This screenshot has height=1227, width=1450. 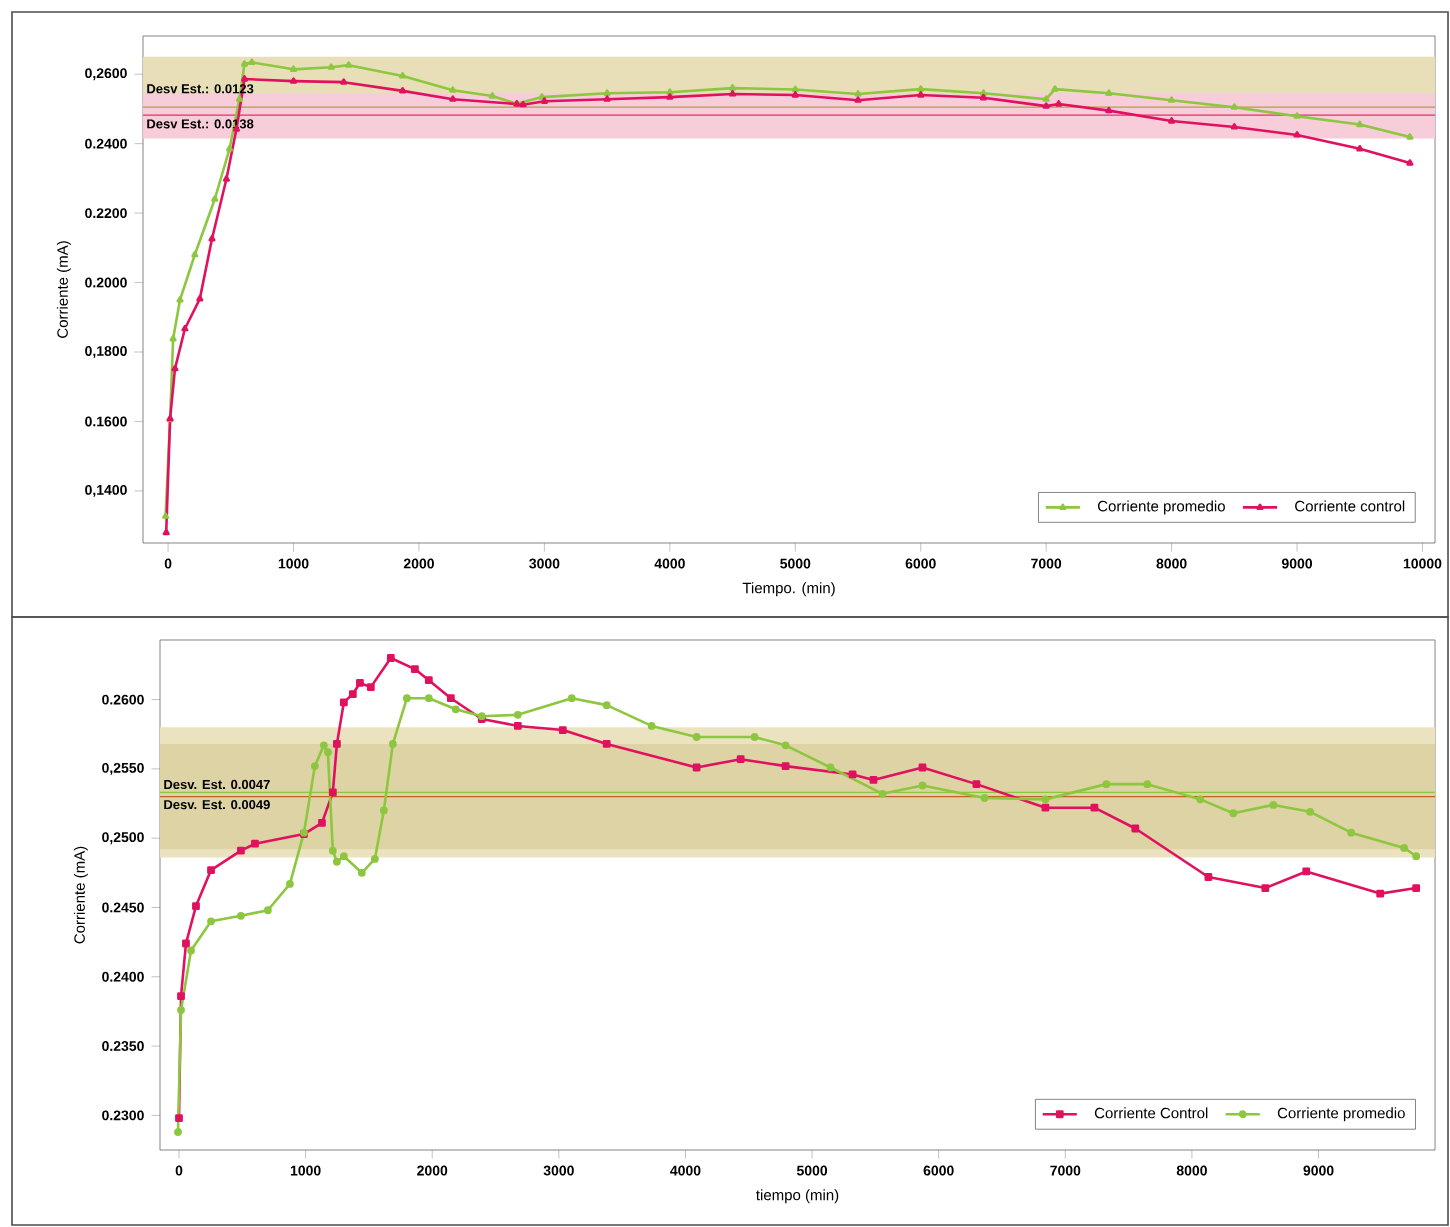 What do you see at coordinates (123, 768) in the screenshot?
I see `y-tick-label: 0,2550` at bounding box center [123, 768].